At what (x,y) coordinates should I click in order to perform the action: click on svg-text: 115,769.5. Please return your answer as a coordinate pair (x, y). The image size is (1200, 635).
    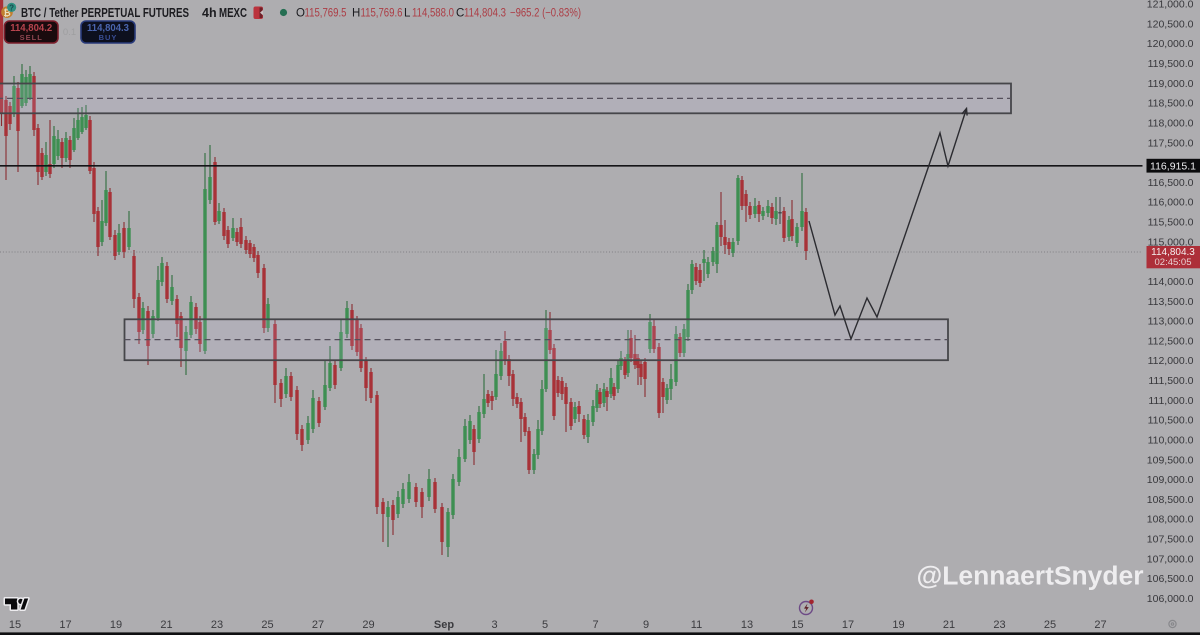
    Looking at the image, I should click on (326, 14).